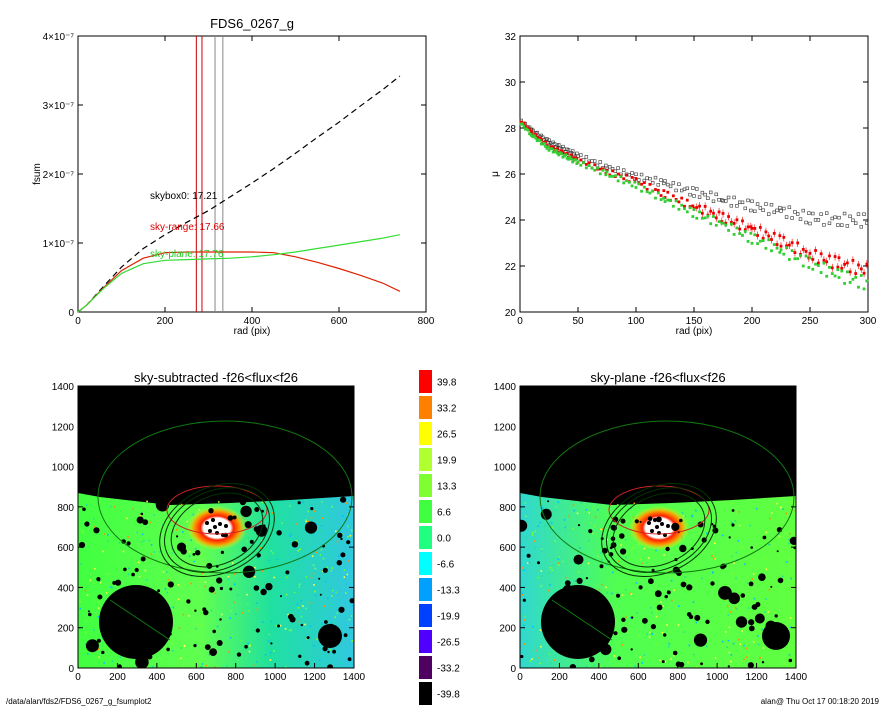 This screenshot has height=708, width=885. What do you see at coordinates (511, 175) in the screenshot?
I see `mu-ytick-label: 26` at bounding box center [511, 175].